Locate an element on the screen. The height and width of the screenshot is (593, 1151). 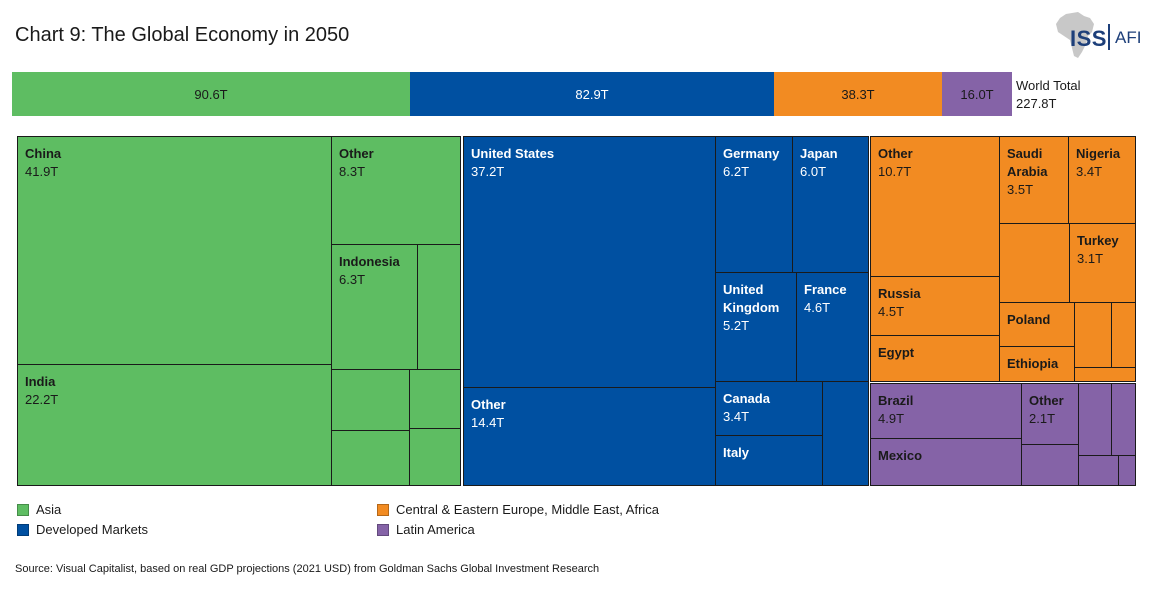
cell-china: China 41.9T is located at coordinates (174, 250).